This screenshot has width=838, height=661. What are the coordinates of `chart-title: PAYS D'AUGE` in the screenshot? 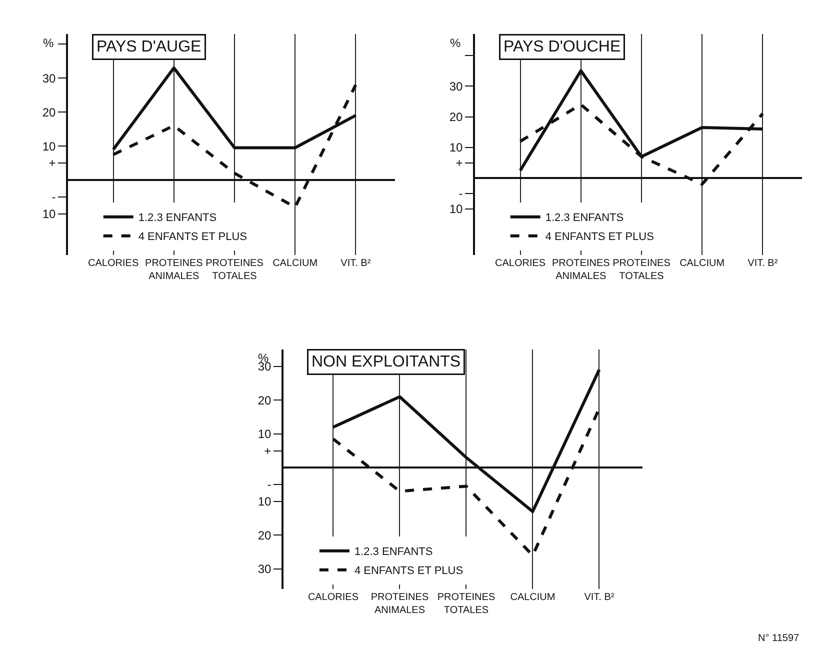 It's located at (149, 47).